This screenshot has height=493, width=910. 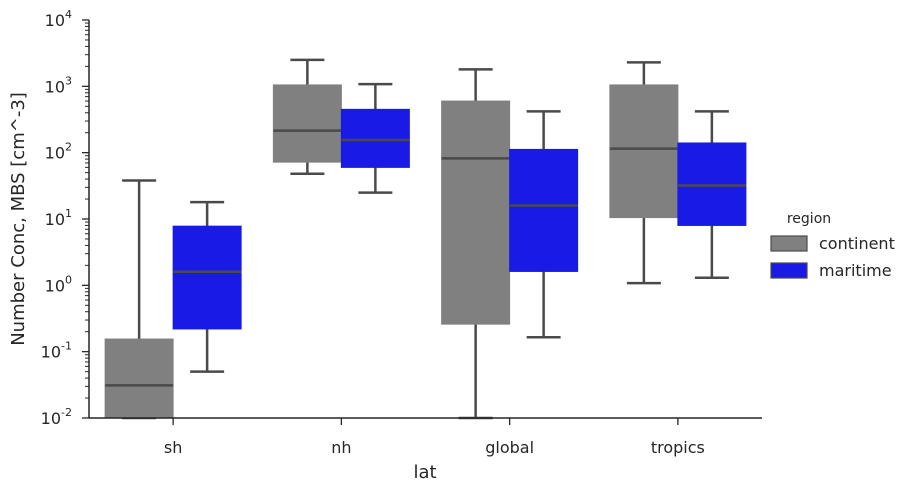 I want to click on box-maritime-nh, so click(x=375, y=138).